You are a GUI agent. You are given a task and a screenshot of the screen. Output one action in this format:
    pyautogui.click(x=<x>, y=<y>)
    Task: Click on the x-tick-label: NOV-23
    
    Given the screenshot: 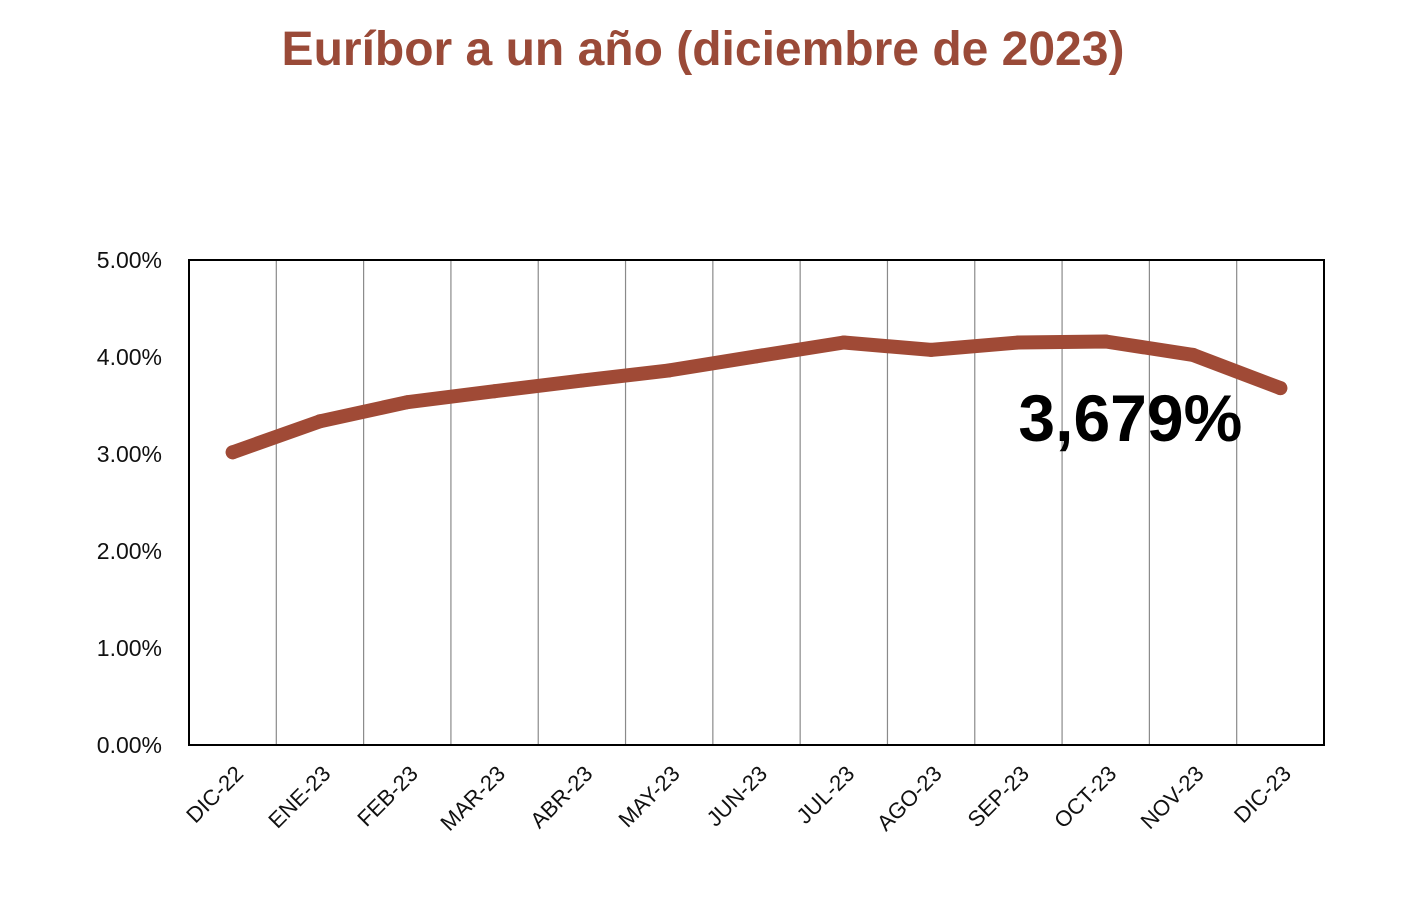 What is the action you would take?
    pyautogui.click(x=1172, y=797)
    